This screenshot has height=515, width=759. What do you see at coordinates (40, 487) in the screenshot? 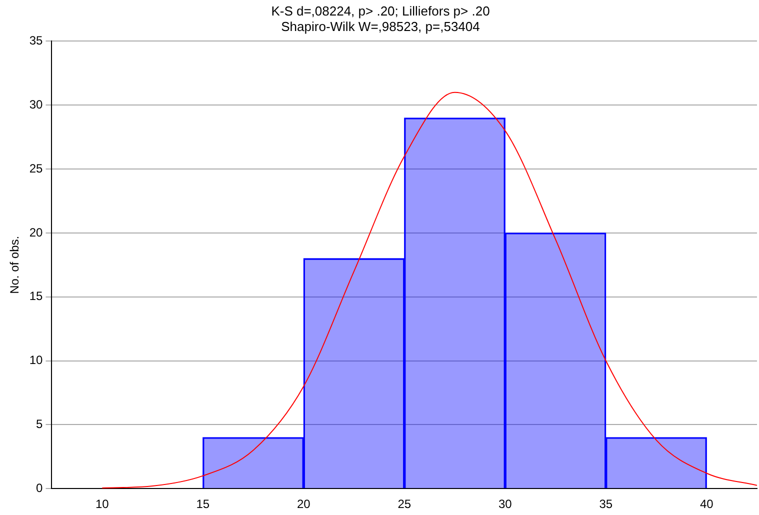
I see `y-tick-label: 0` at bounding box center [40, 487].